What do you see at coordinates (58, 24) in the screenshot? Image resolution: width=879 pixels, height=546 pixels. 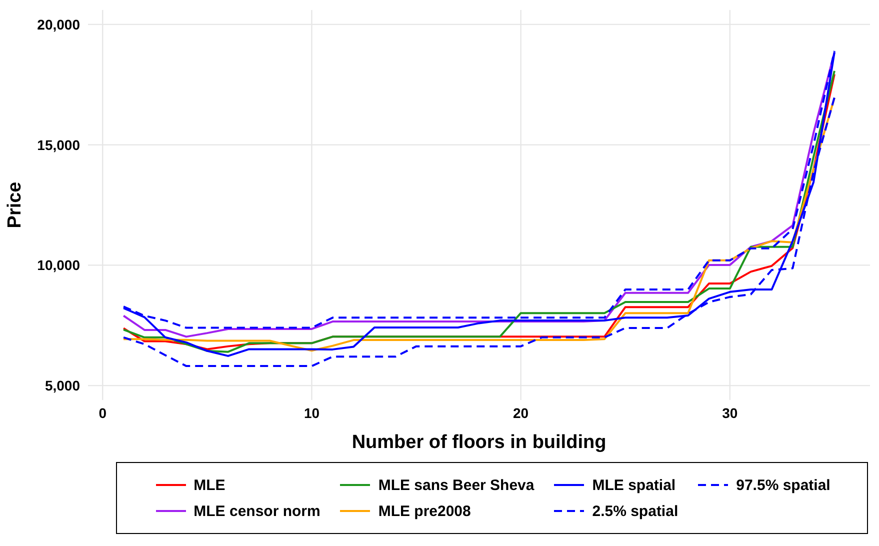 I see `y-tick-label: 20,000` at bounding box center [58, 24].